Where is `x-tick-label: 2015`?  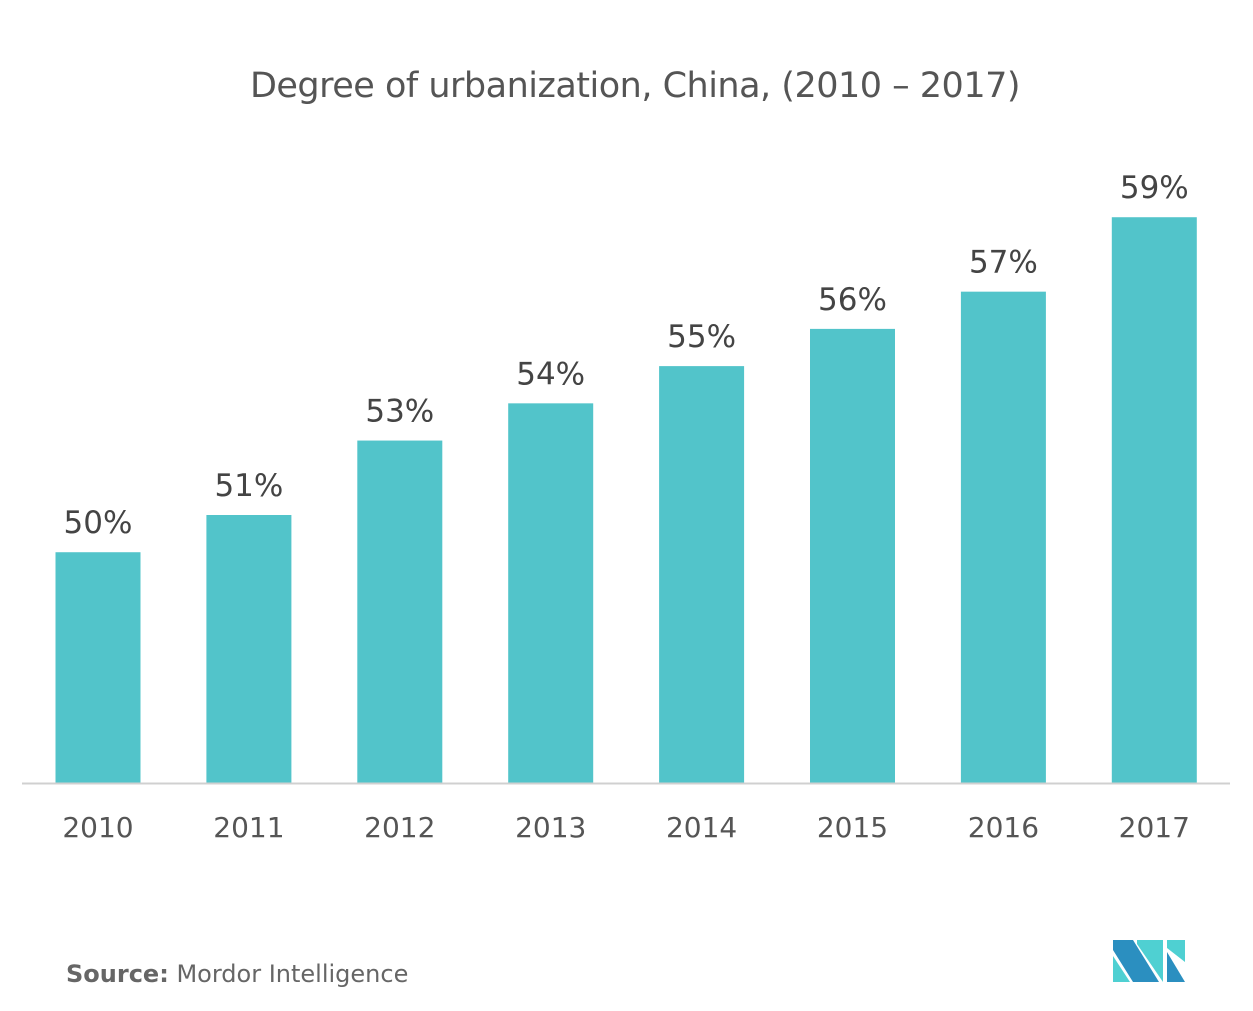
x-tick-label: 2015 is located at coordinates (852, 827).